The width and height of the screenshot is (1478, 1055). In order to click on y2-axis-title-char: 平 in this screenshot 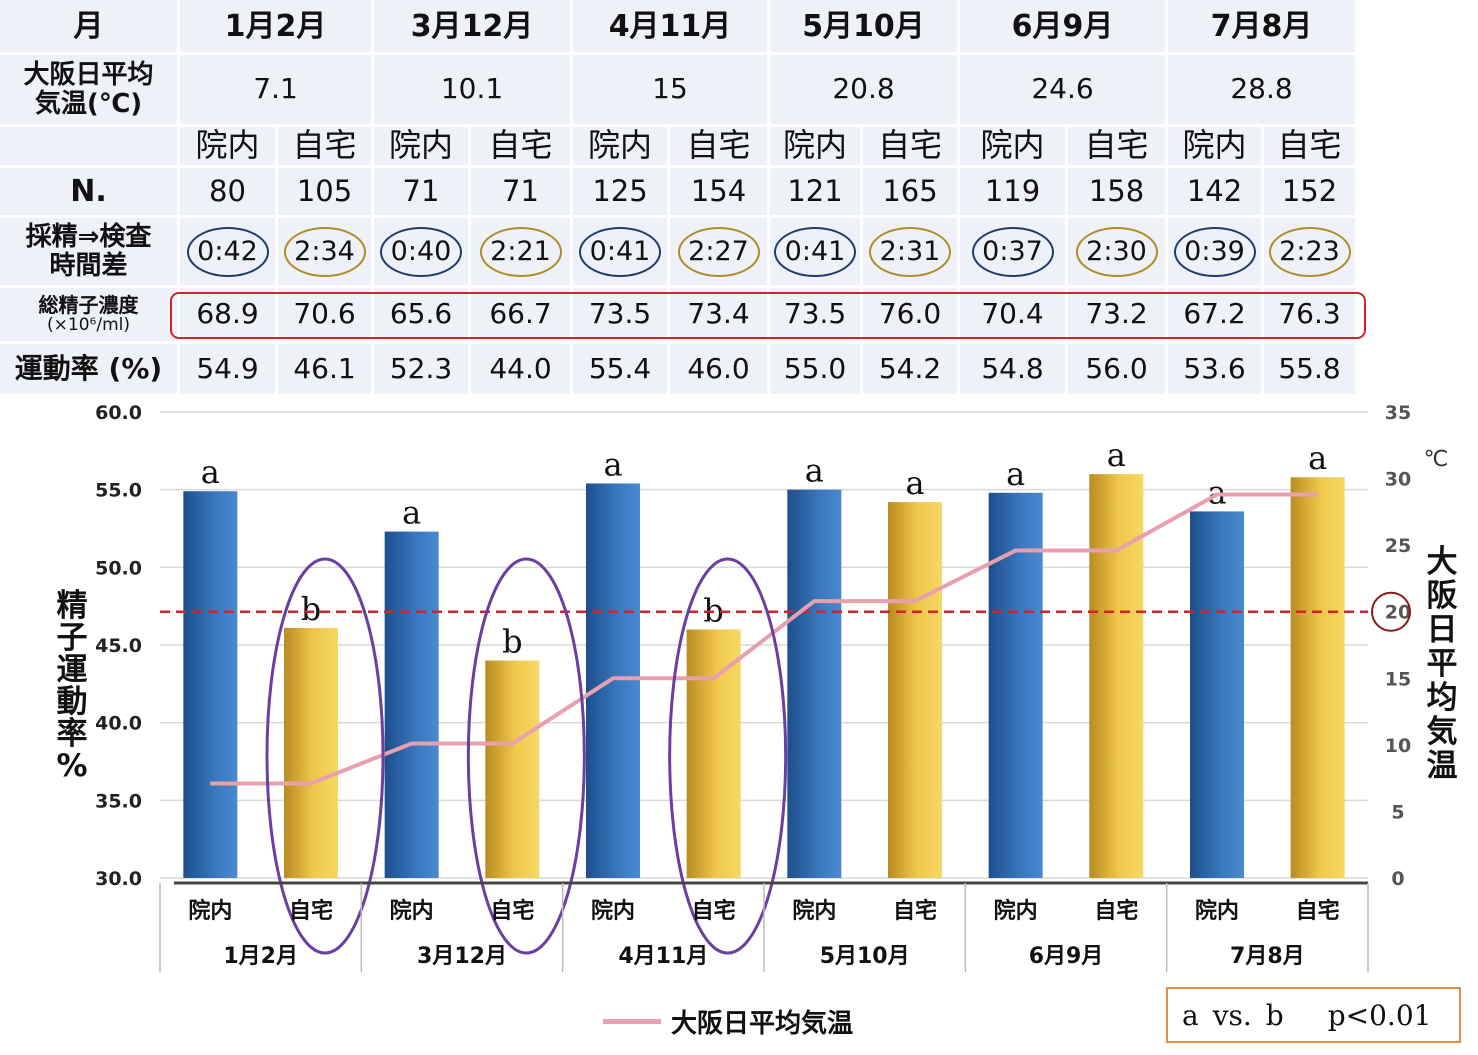, I will do `click(1442, 664)`.